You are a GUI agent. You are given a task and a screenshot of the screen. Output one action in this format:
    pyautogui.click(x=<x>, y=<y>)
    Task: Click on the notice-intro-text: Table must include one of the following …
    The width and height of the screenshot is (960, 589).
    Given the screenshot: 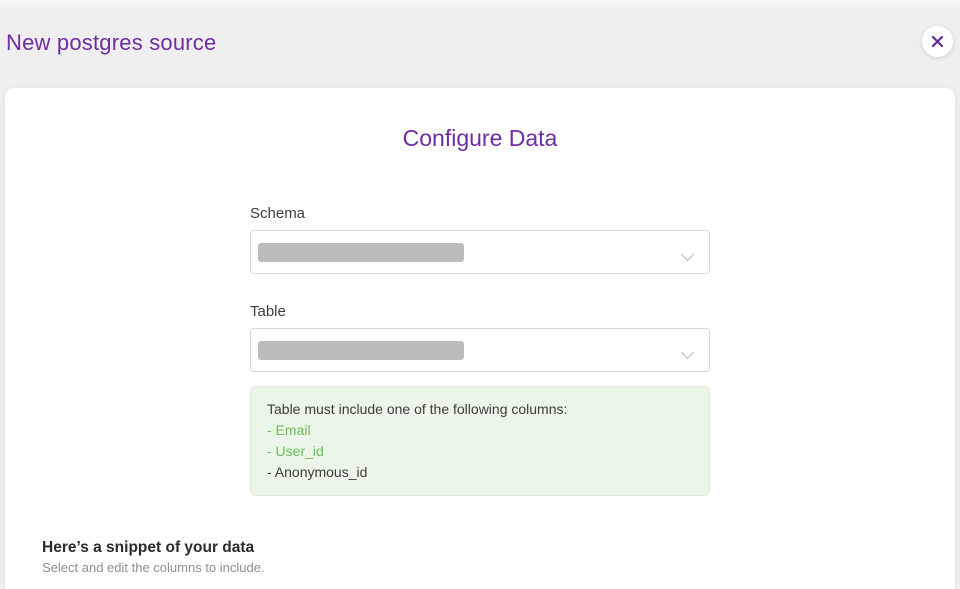 What is the action you would take?
    pyautogui.click(x=417, y=409)
    